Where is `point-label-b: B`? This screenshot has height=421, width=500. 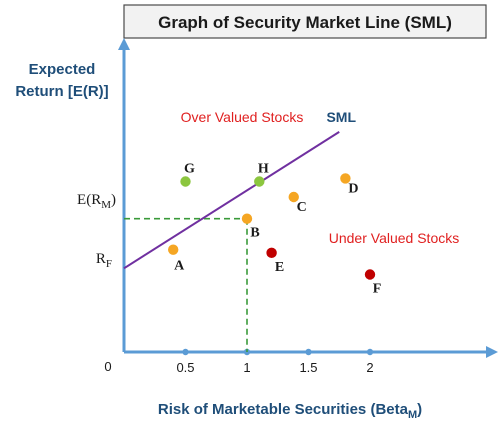
point-label-b: B is located at coordinates (254, 233).